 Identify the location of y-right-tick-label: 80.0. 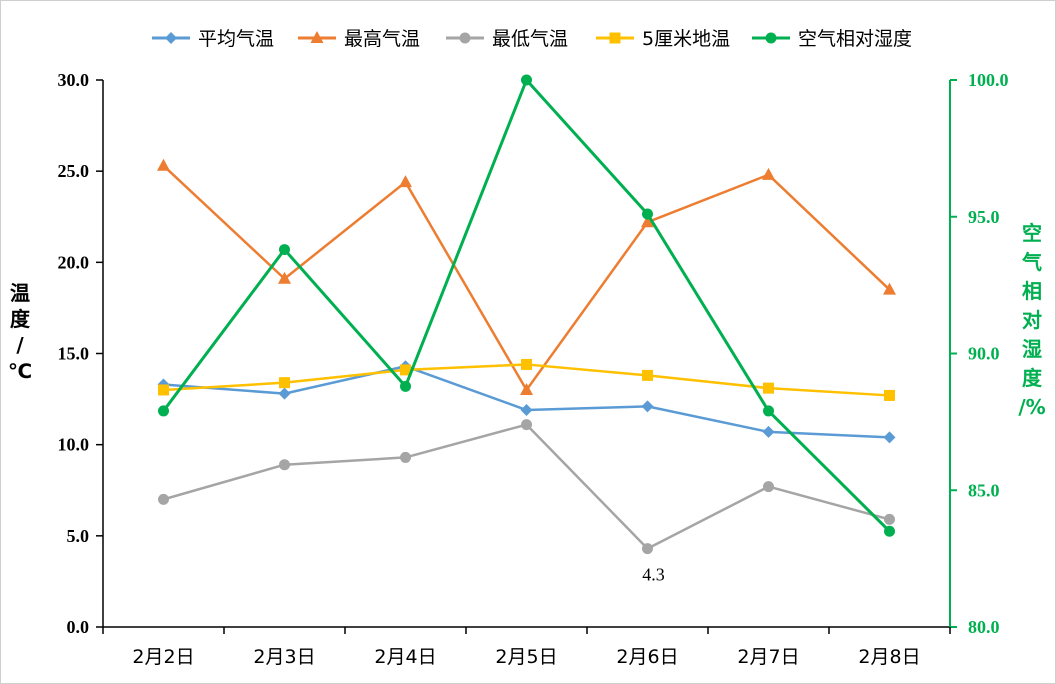
(984, 627).